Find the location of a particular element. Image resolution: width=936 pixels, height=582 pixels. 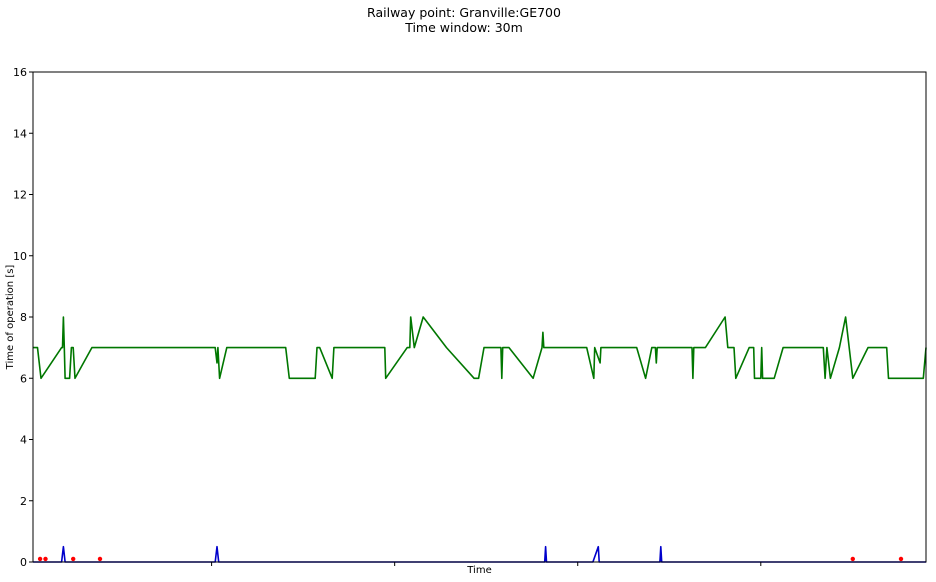

y-axis: 0 2 4 6 8 10 12 14 16 is located at coordinates (23, 317).